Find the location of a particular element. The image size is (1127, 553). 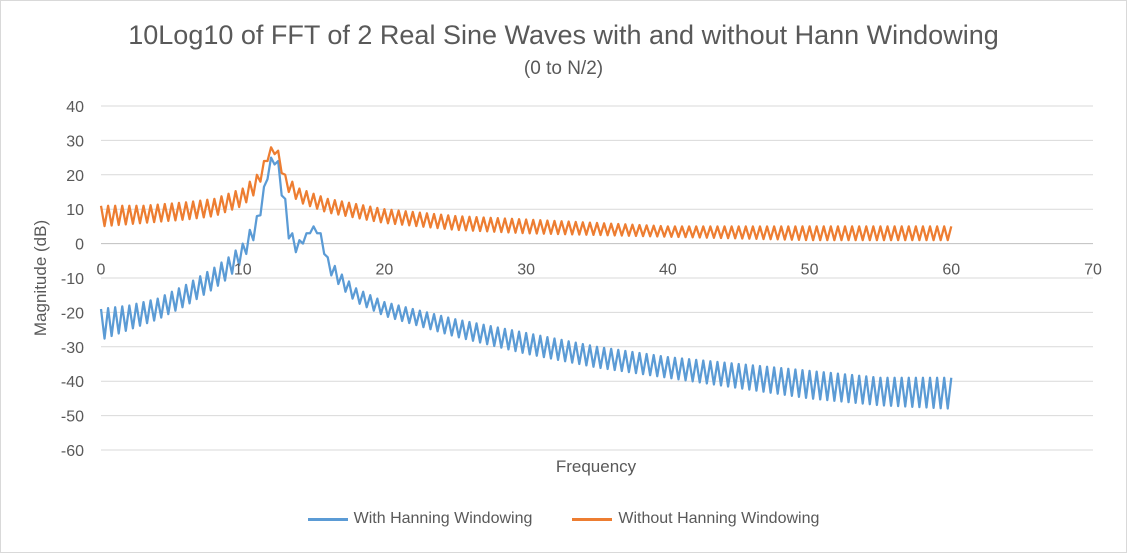

x-tick-label: 50 is located at coordinates (810, 270).